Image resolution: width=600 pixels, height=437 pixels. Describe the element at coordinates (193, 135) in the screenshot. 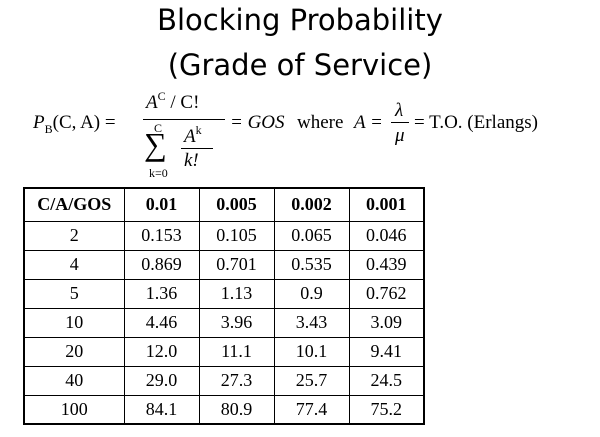

I see `formula-den-power: Ak` at that location.